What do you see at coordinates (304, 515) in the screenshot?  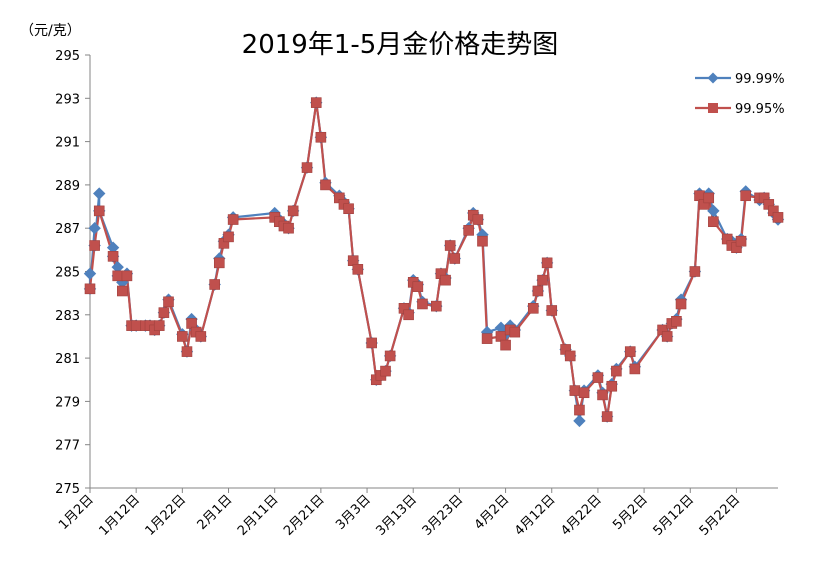 I see `x-tick-label: 2月21日` at bounding box center [304, 515].